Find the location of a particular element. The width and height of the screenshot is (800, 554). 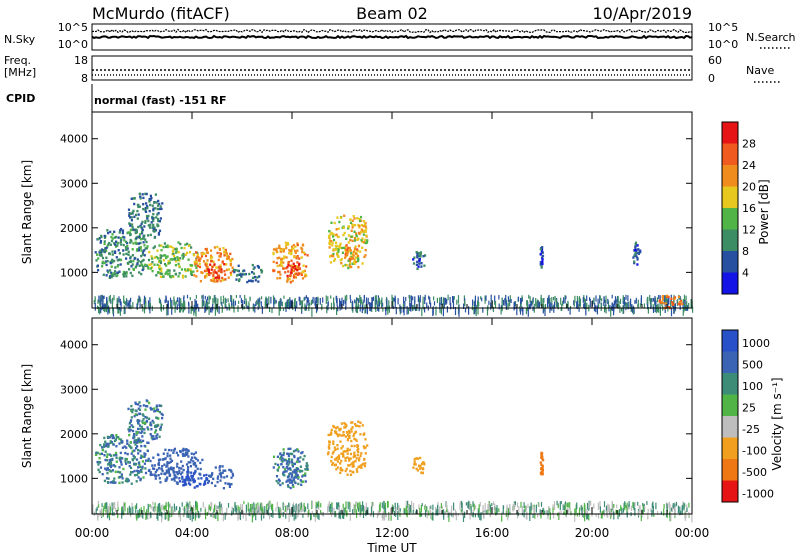

noise-search-label: N.Search is located at coordinates (771, 37).